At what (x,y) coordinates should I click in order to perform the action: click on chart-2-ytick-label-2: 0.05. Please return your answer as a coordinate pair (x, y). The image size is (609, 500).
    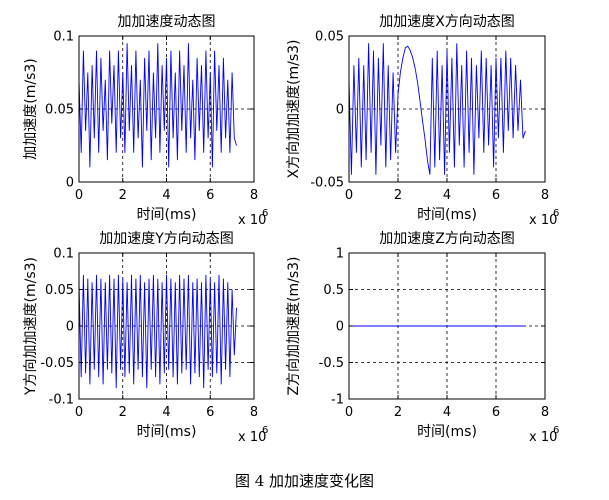
    Looking at the image, I should click on (329, 37).